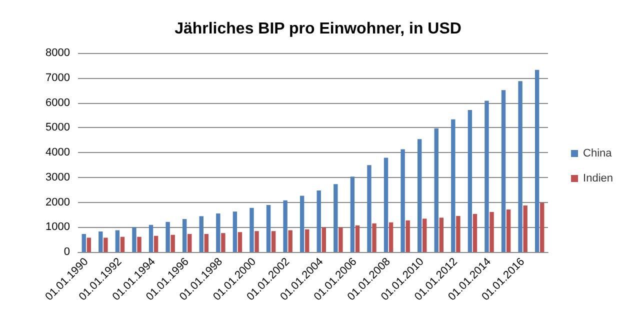  I want to click on y-tick-label: 0, so click(67, 252).